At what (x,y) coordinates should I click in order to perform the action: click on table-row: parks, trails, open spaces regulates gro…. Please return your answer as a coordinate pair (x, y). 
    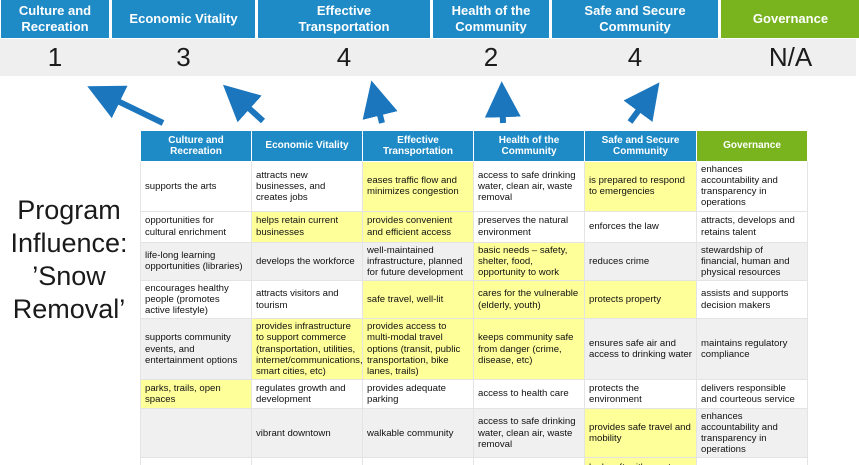
    Looking at the image, I should click on (474, 393).